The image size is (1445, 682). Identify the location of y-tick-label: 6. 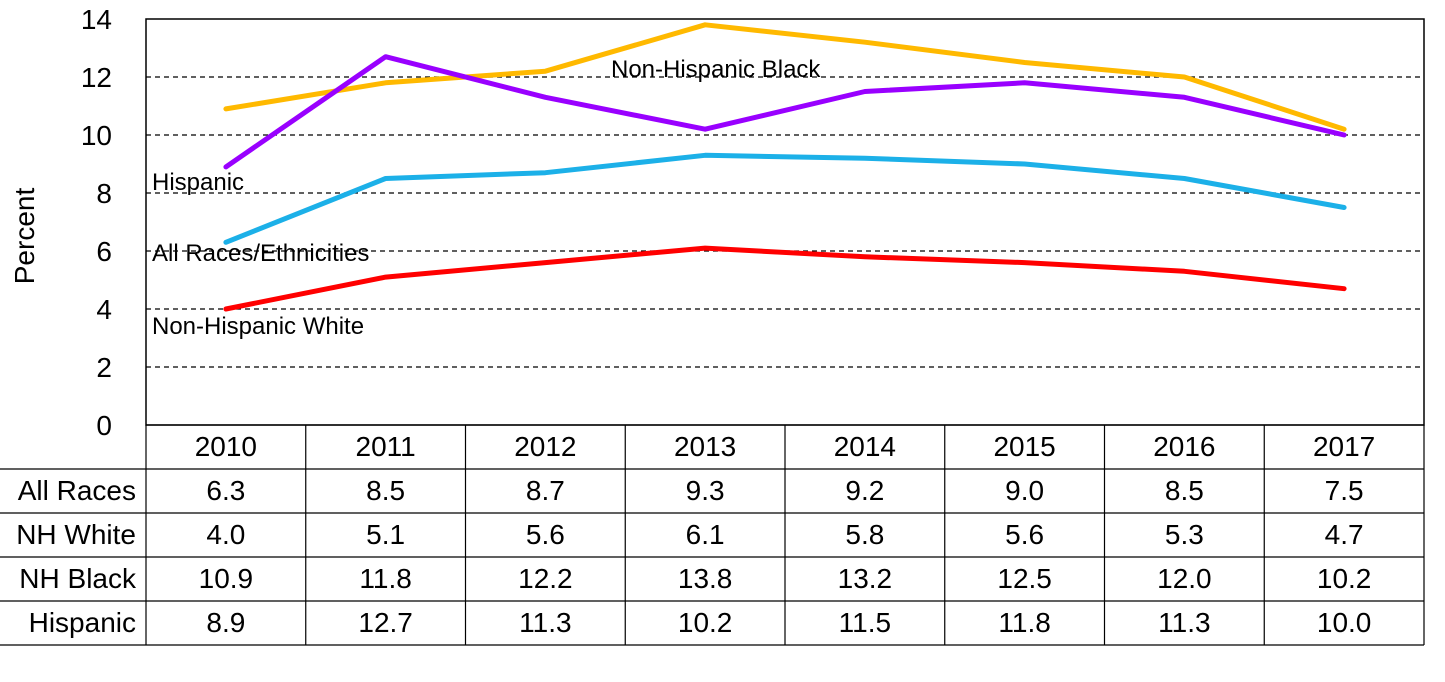
(104, 251).